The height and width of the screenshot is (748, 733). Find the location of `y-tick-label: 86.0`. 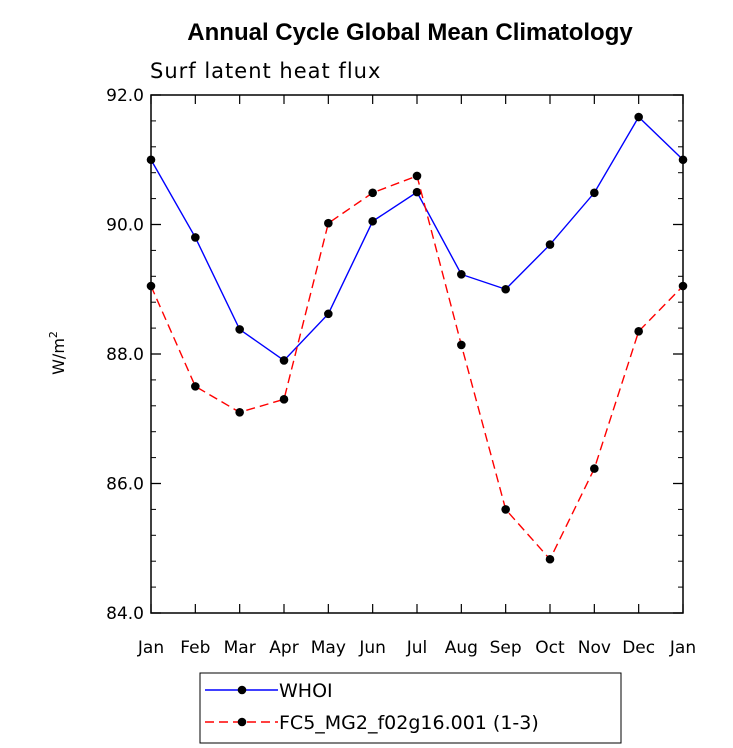

y-tick-label: 86.0 is located at coordinates (125, 485).